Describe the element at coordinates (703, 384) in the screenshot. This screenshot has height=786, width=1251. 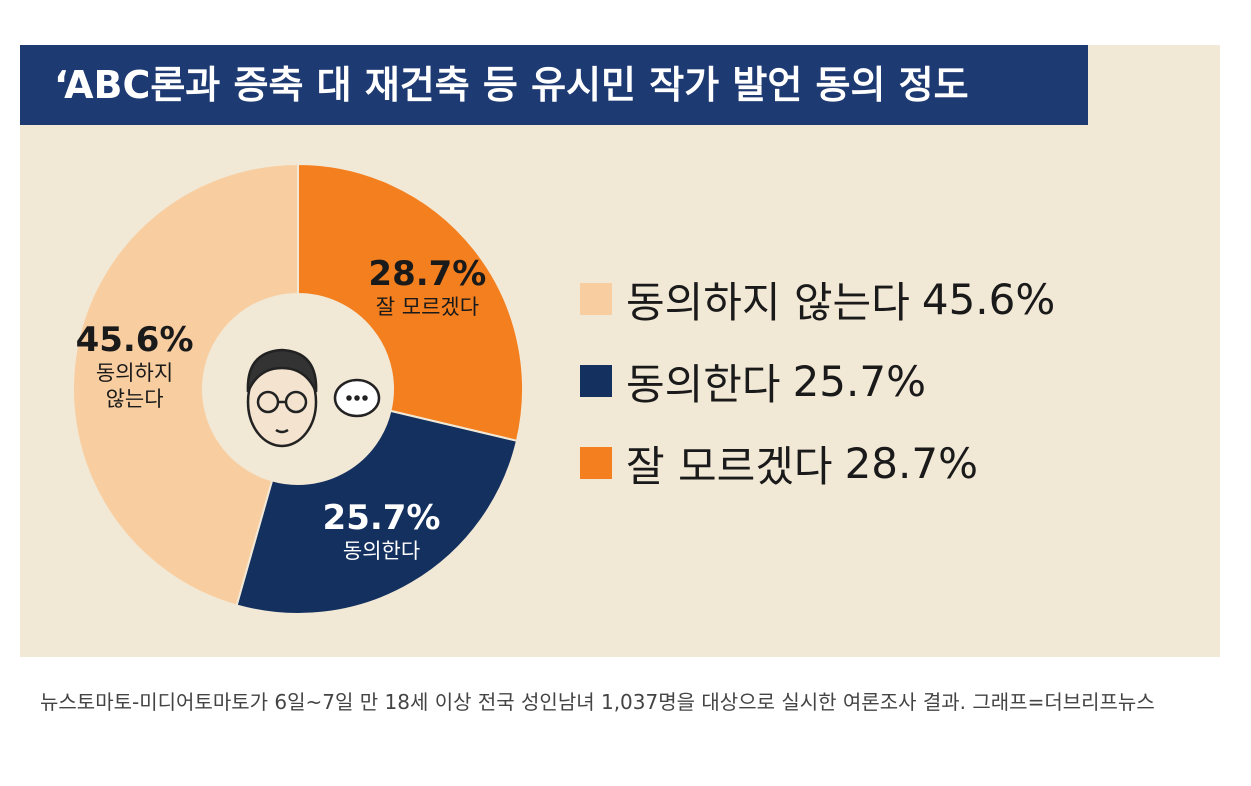
I see `legend-label: 동의한다` at that location.